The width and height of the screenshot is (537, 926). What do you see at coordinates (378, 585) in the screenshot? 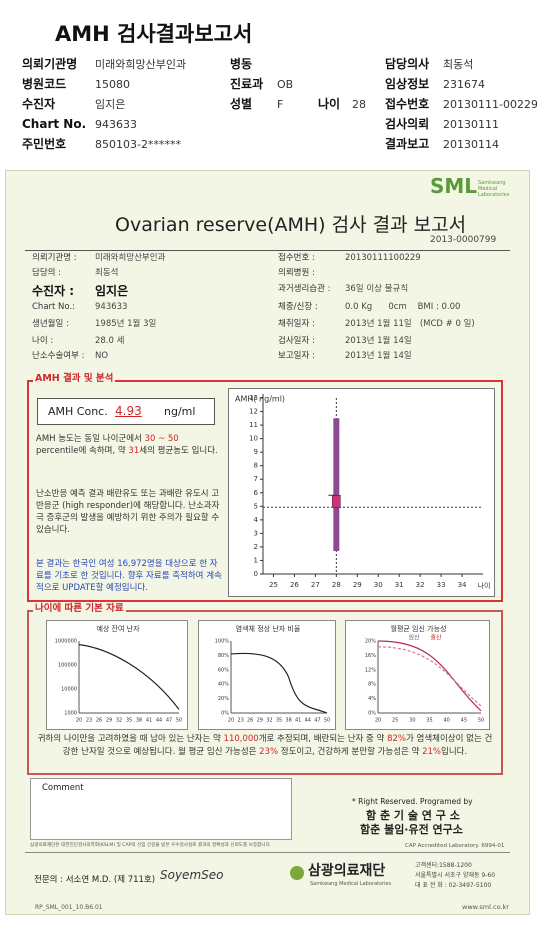
I see `x-tick-label: 30` at bounding box center [378, 585].